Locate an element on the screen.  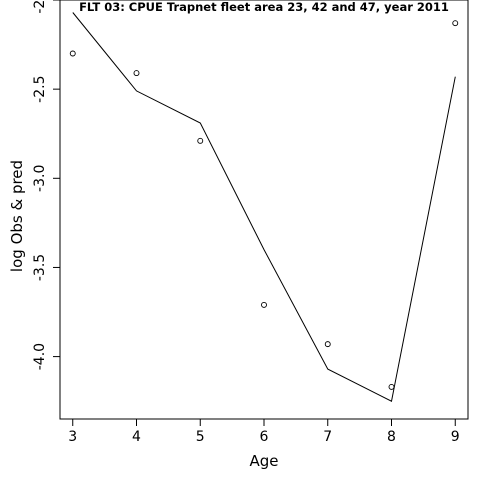
x-tick-label: 9 is located at coordinates (455, 437).